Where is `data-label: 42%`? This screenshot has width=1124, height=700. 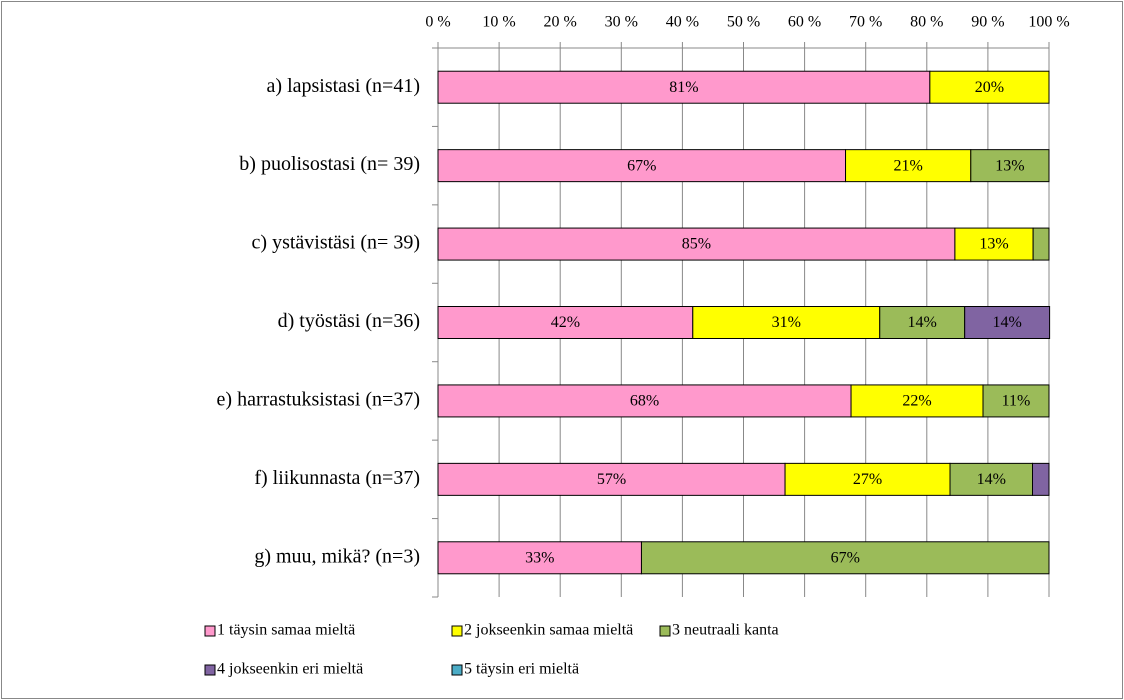 data-label: 42% is located at coordinates (565, 322).